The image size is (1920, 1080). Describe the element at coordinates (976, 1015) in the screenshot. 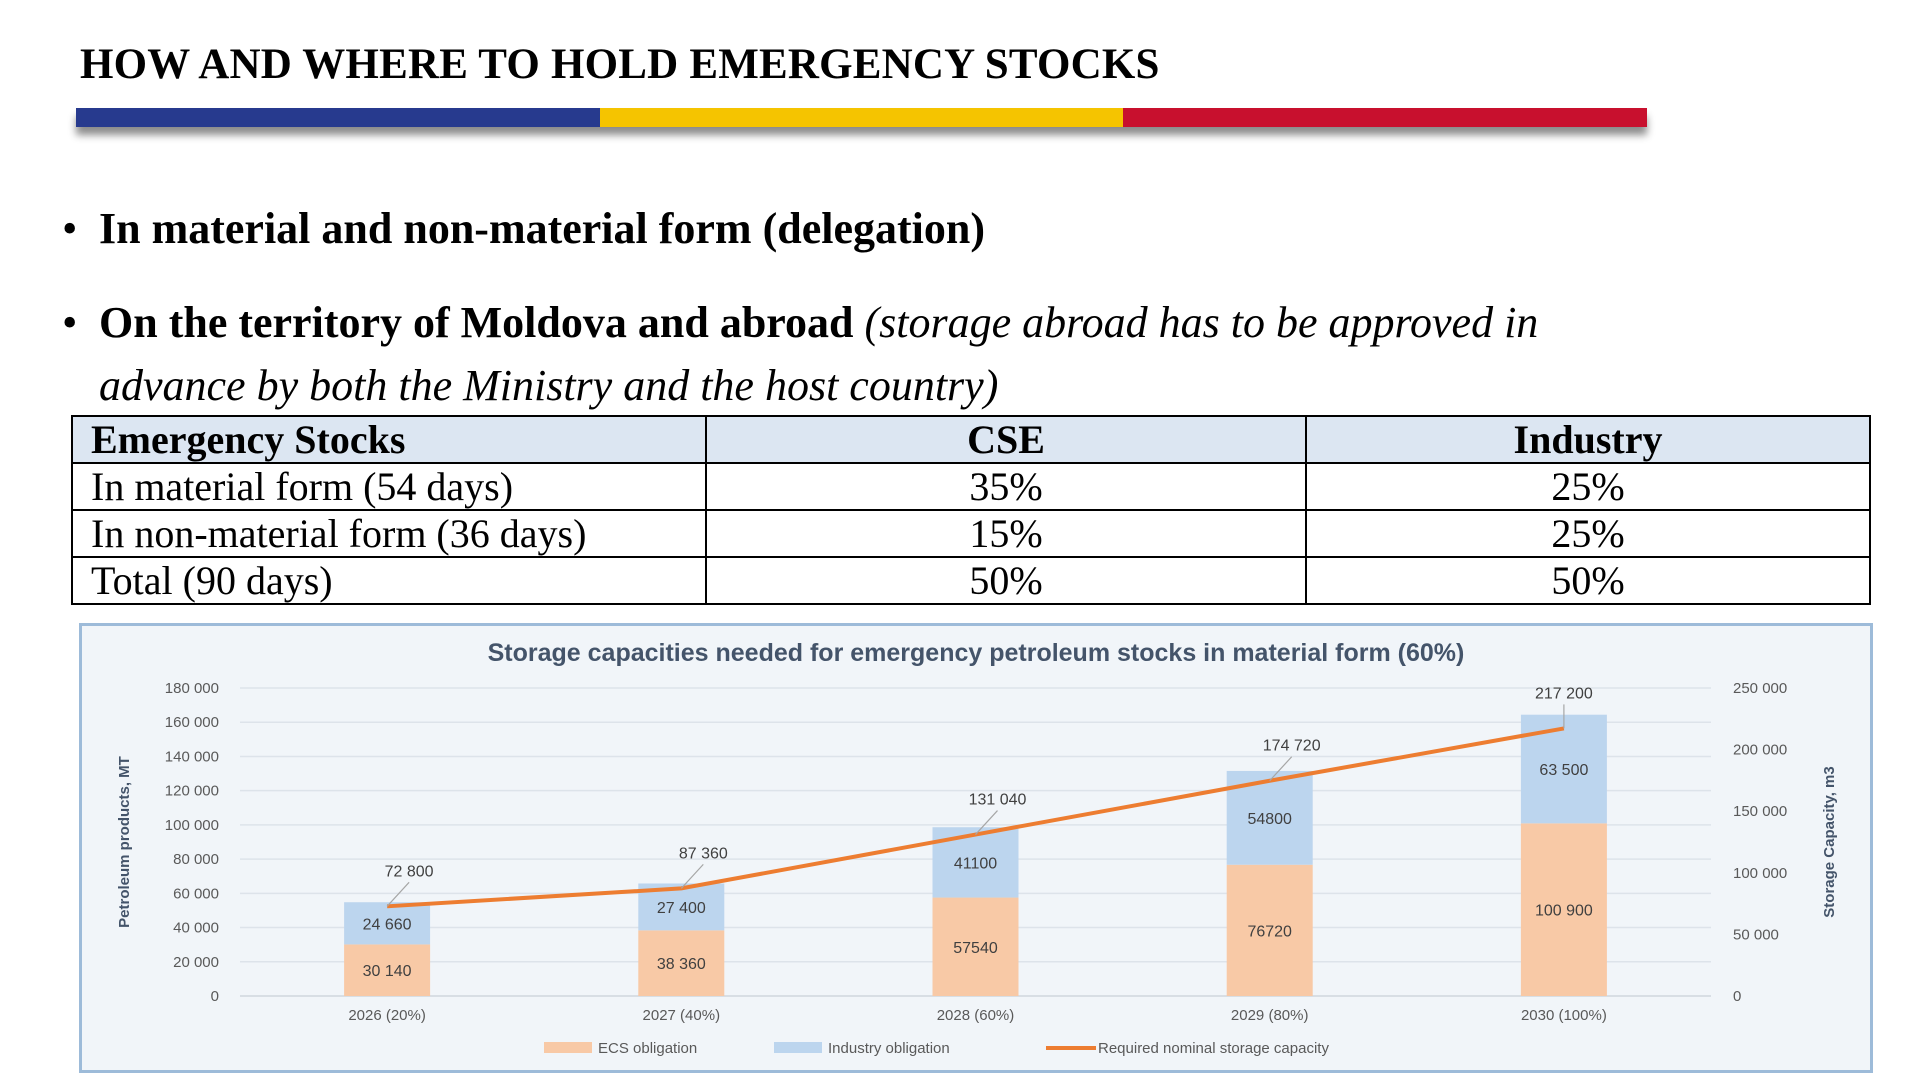

I see `x-tick-label: 2028 (60%)` at that location.